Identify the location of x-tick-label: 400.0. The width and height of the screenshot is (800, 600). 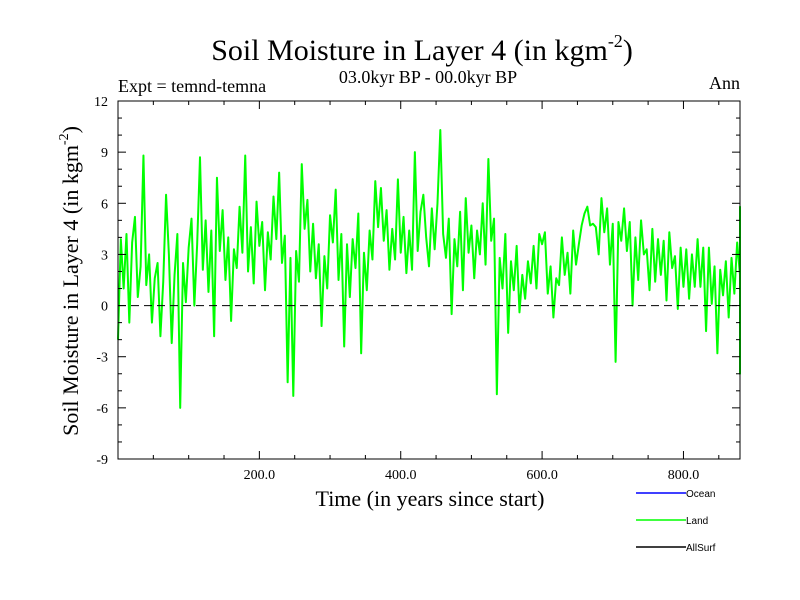
(401, 475).